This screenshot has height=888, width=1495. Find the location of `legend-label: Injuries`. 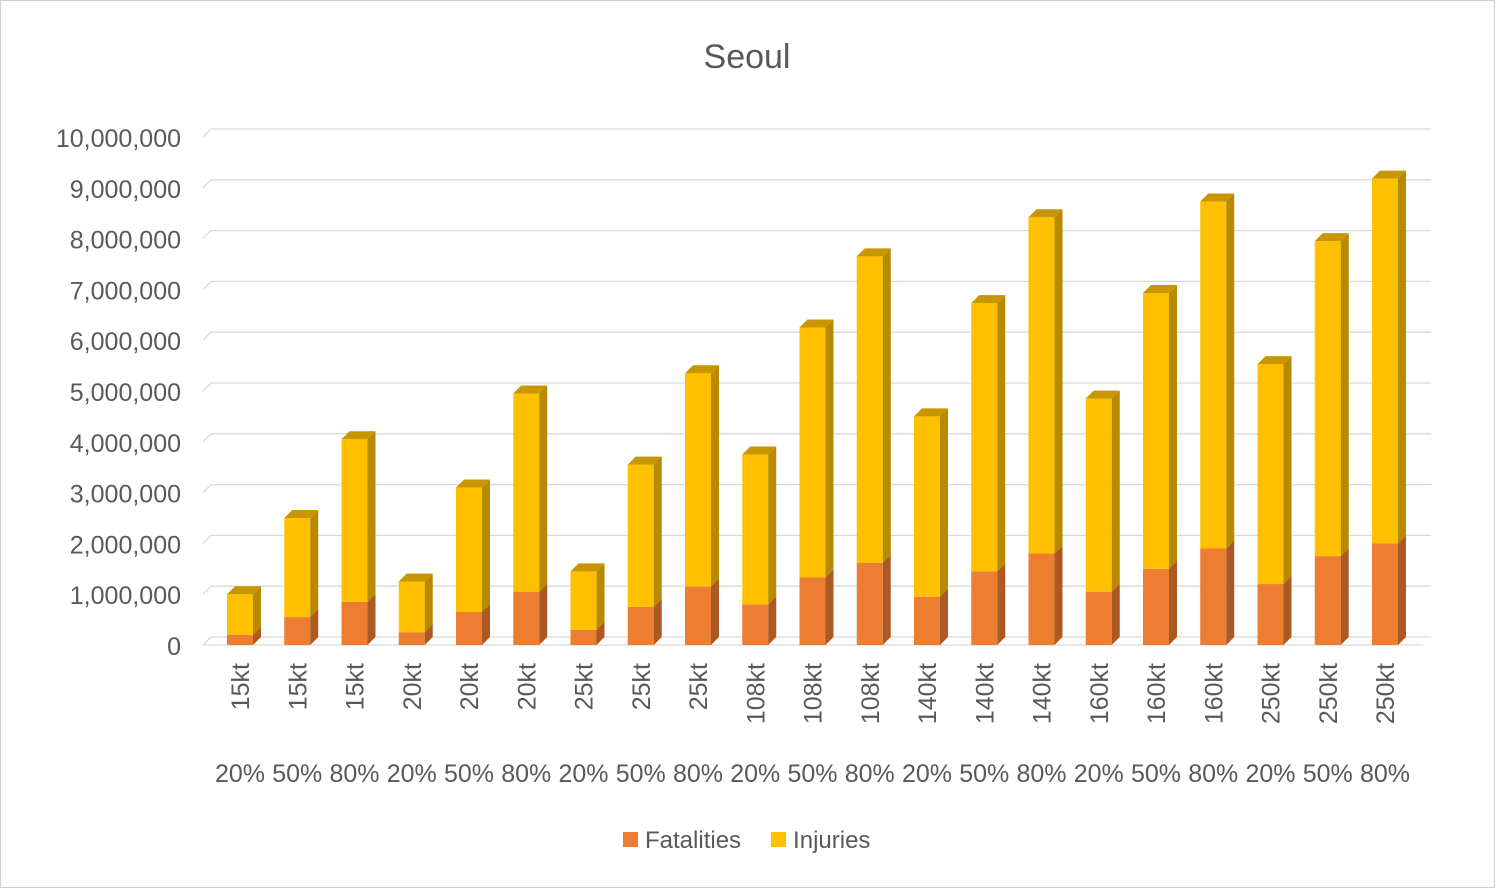

legend-label: Injuries is located at coordinates (831, 840).